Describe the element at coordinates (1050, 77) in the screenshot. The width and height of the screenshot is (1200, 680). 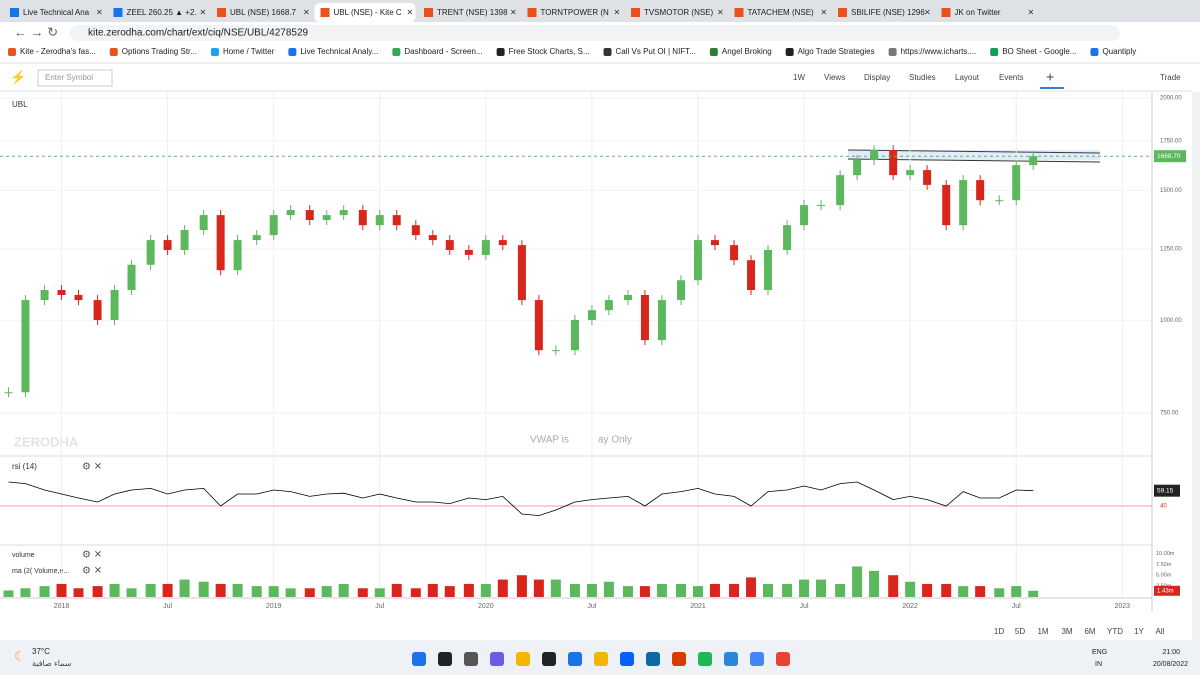
I see `crosshair-icon: +` at that location.